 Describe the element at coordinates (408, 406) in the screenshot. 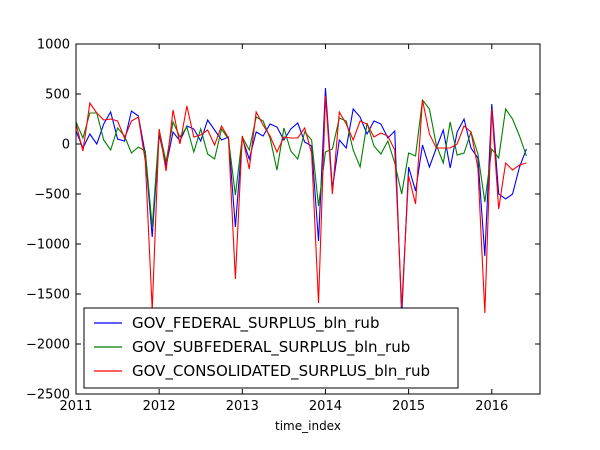

I see `x-tick-label: 2015` at that location.